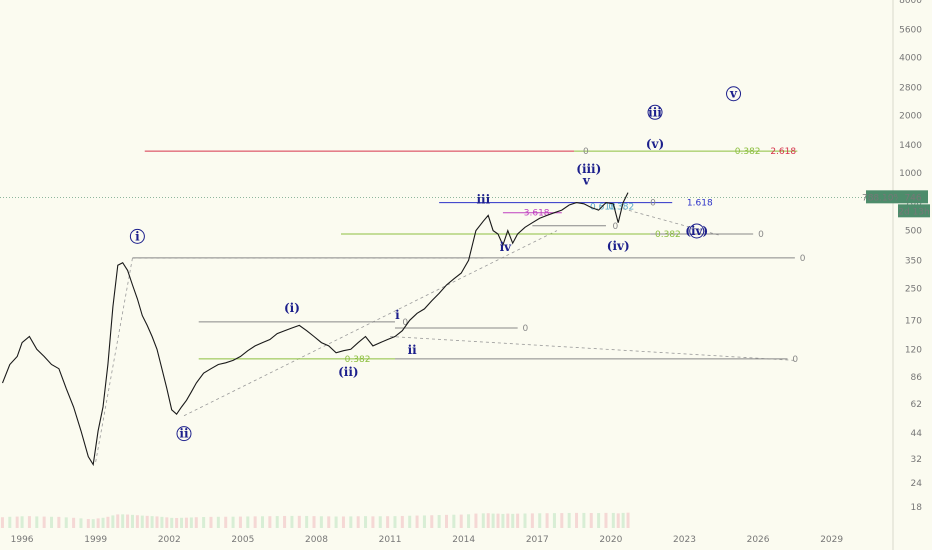 The image size is (932, 550). What do you see at coordinates (537, 540) in the screenshot?
I see `x-tick-label: 2017` at bounding box center [537, 540].